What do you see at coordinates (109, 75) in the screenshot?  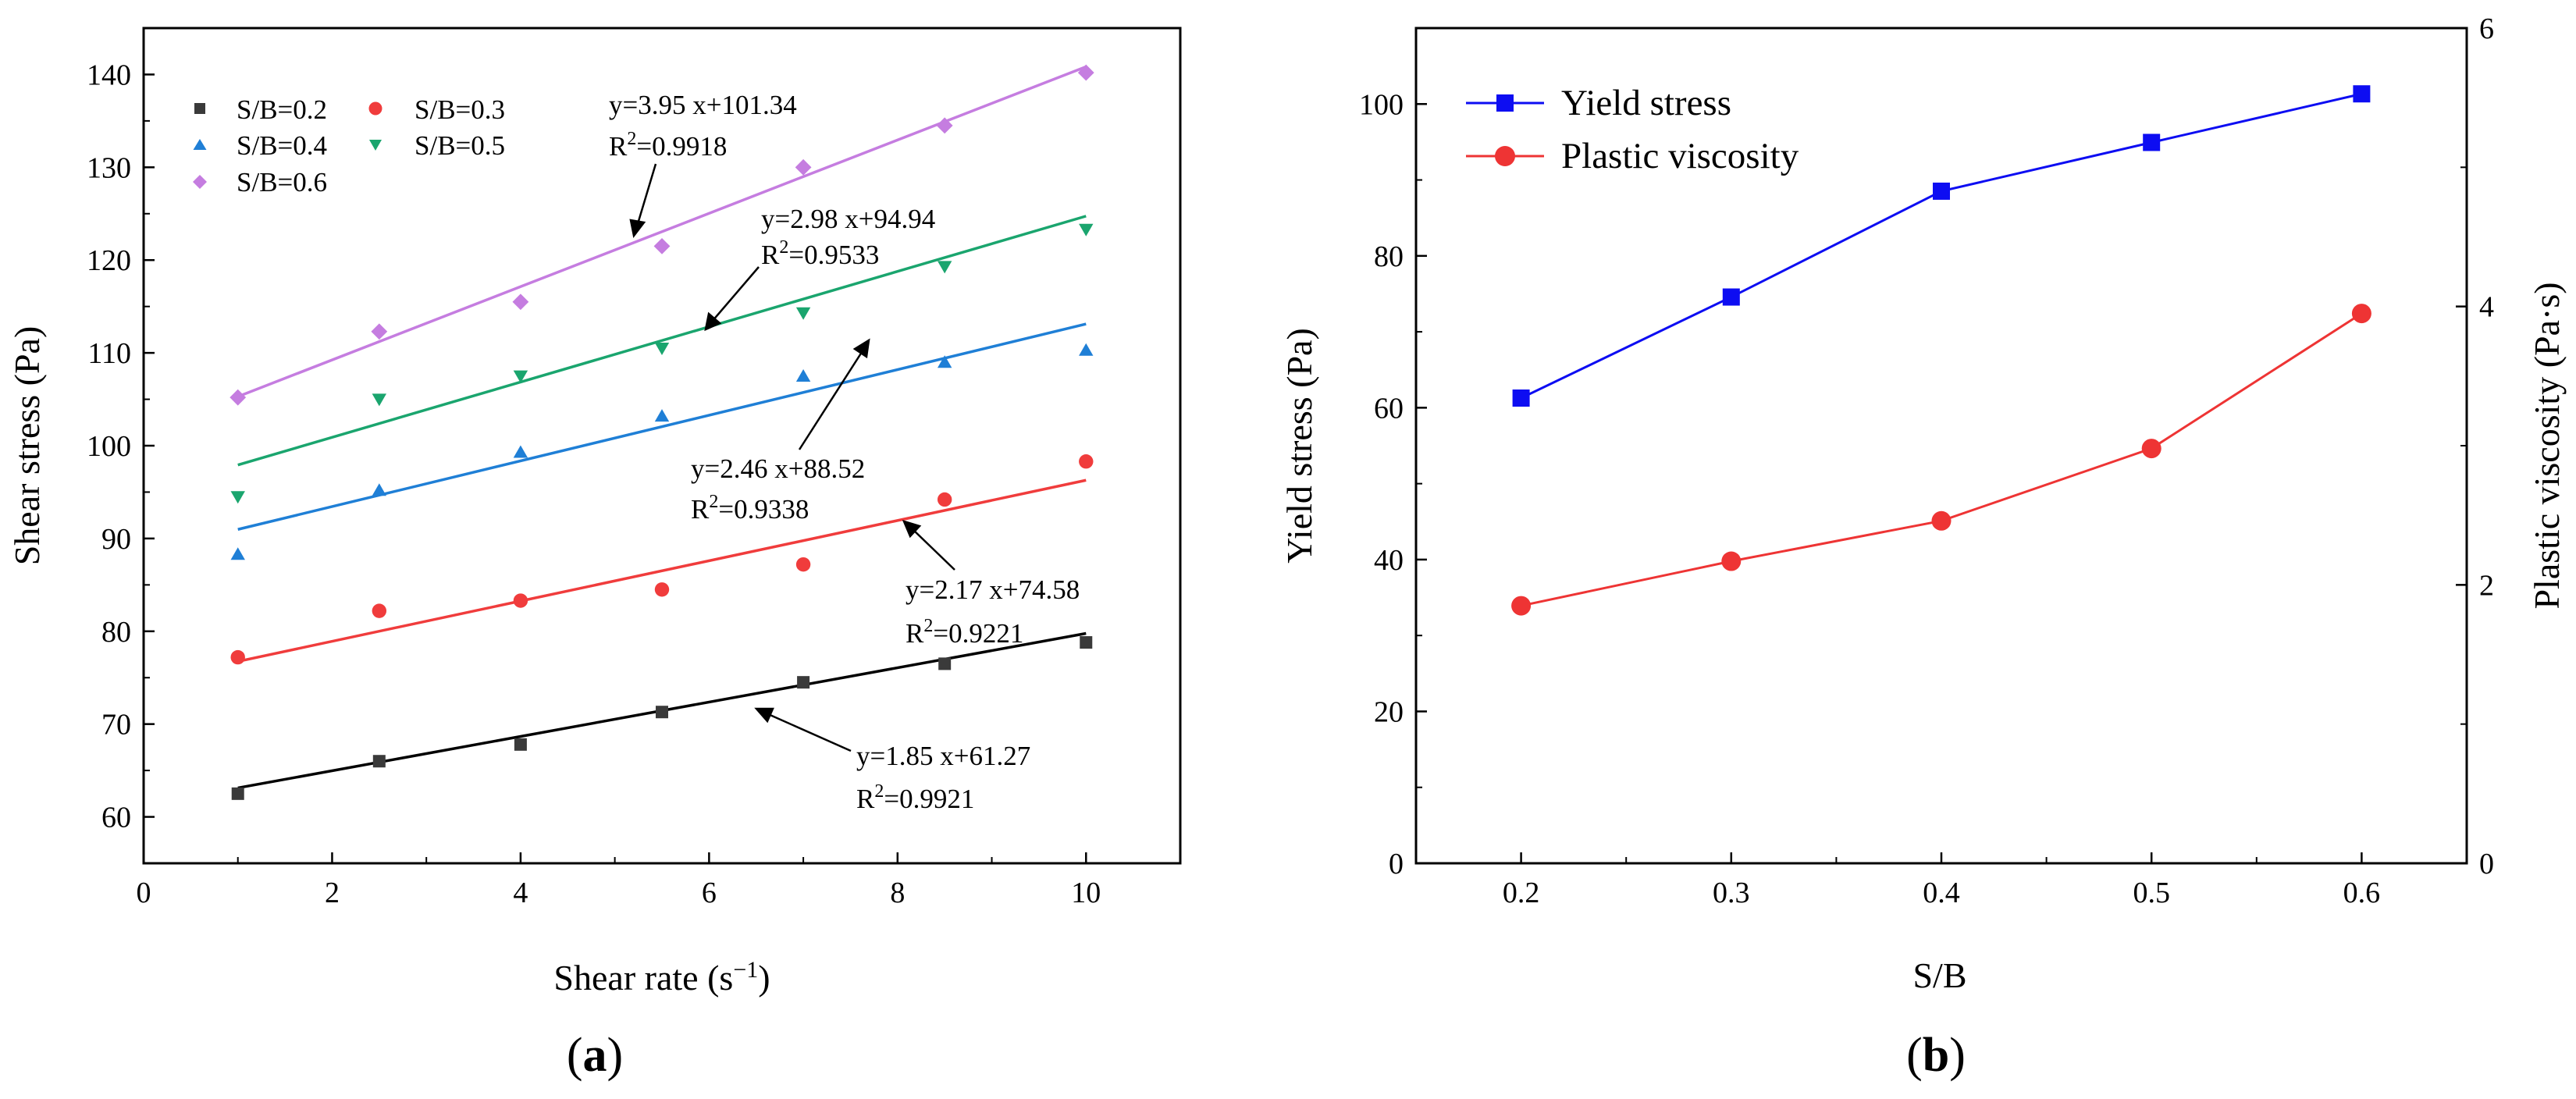 I see `y-tick-label: 140` at bounding box center [109, 75].